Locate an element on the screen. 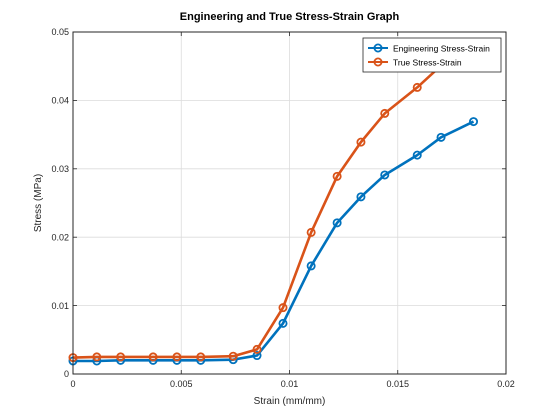 Image resolution: width=560 pixels, height=420 pixels. x-tick-label: 0.01 is located at coordinates (290, 384).